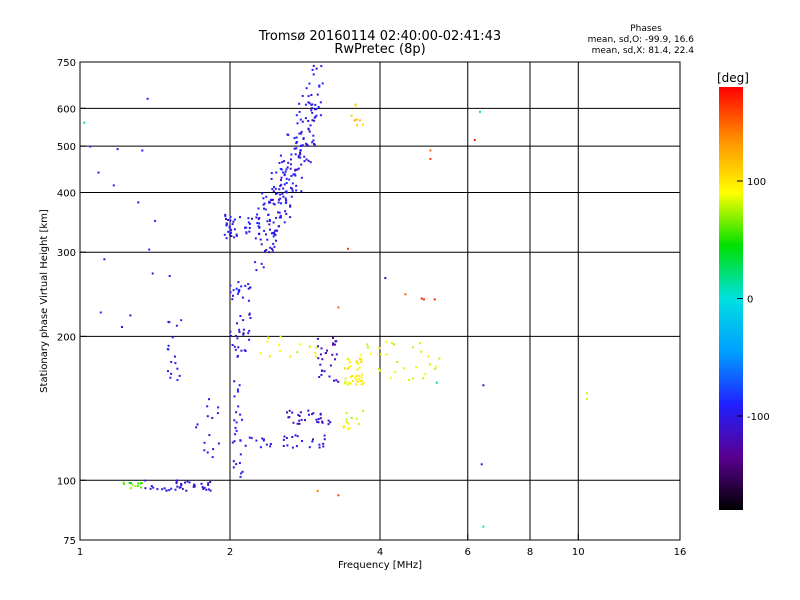 The image size is (800, 600). What do you see at coordinates (66, 253) in the screenshot?
I see `y-tick-label: 300` at bounding box center [66, 253].